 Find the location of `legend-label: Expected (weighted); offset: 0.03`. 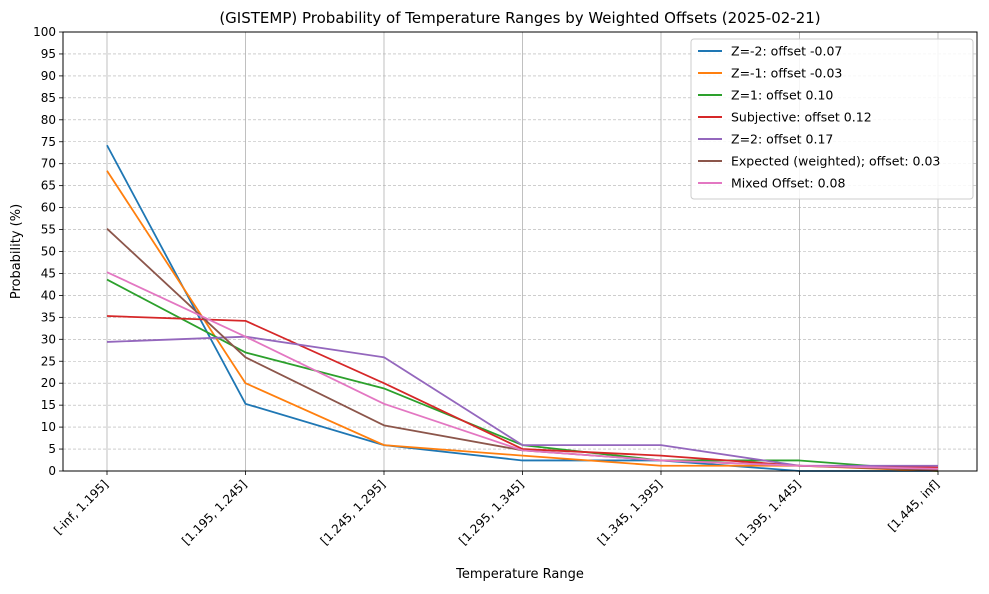

legend-label: Expected (weighted); offset: 0.03 is located at coordinates (835, 161).